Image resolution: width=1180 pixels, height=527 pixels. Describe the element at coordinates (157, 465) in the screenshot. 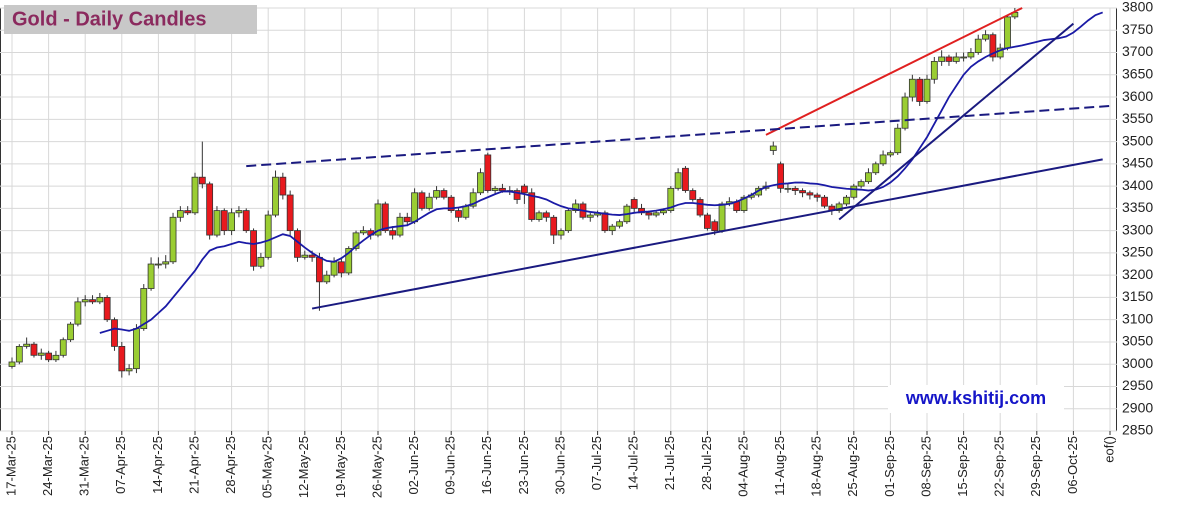

I see `x-tick-label: 14-Apr-25` at that location.